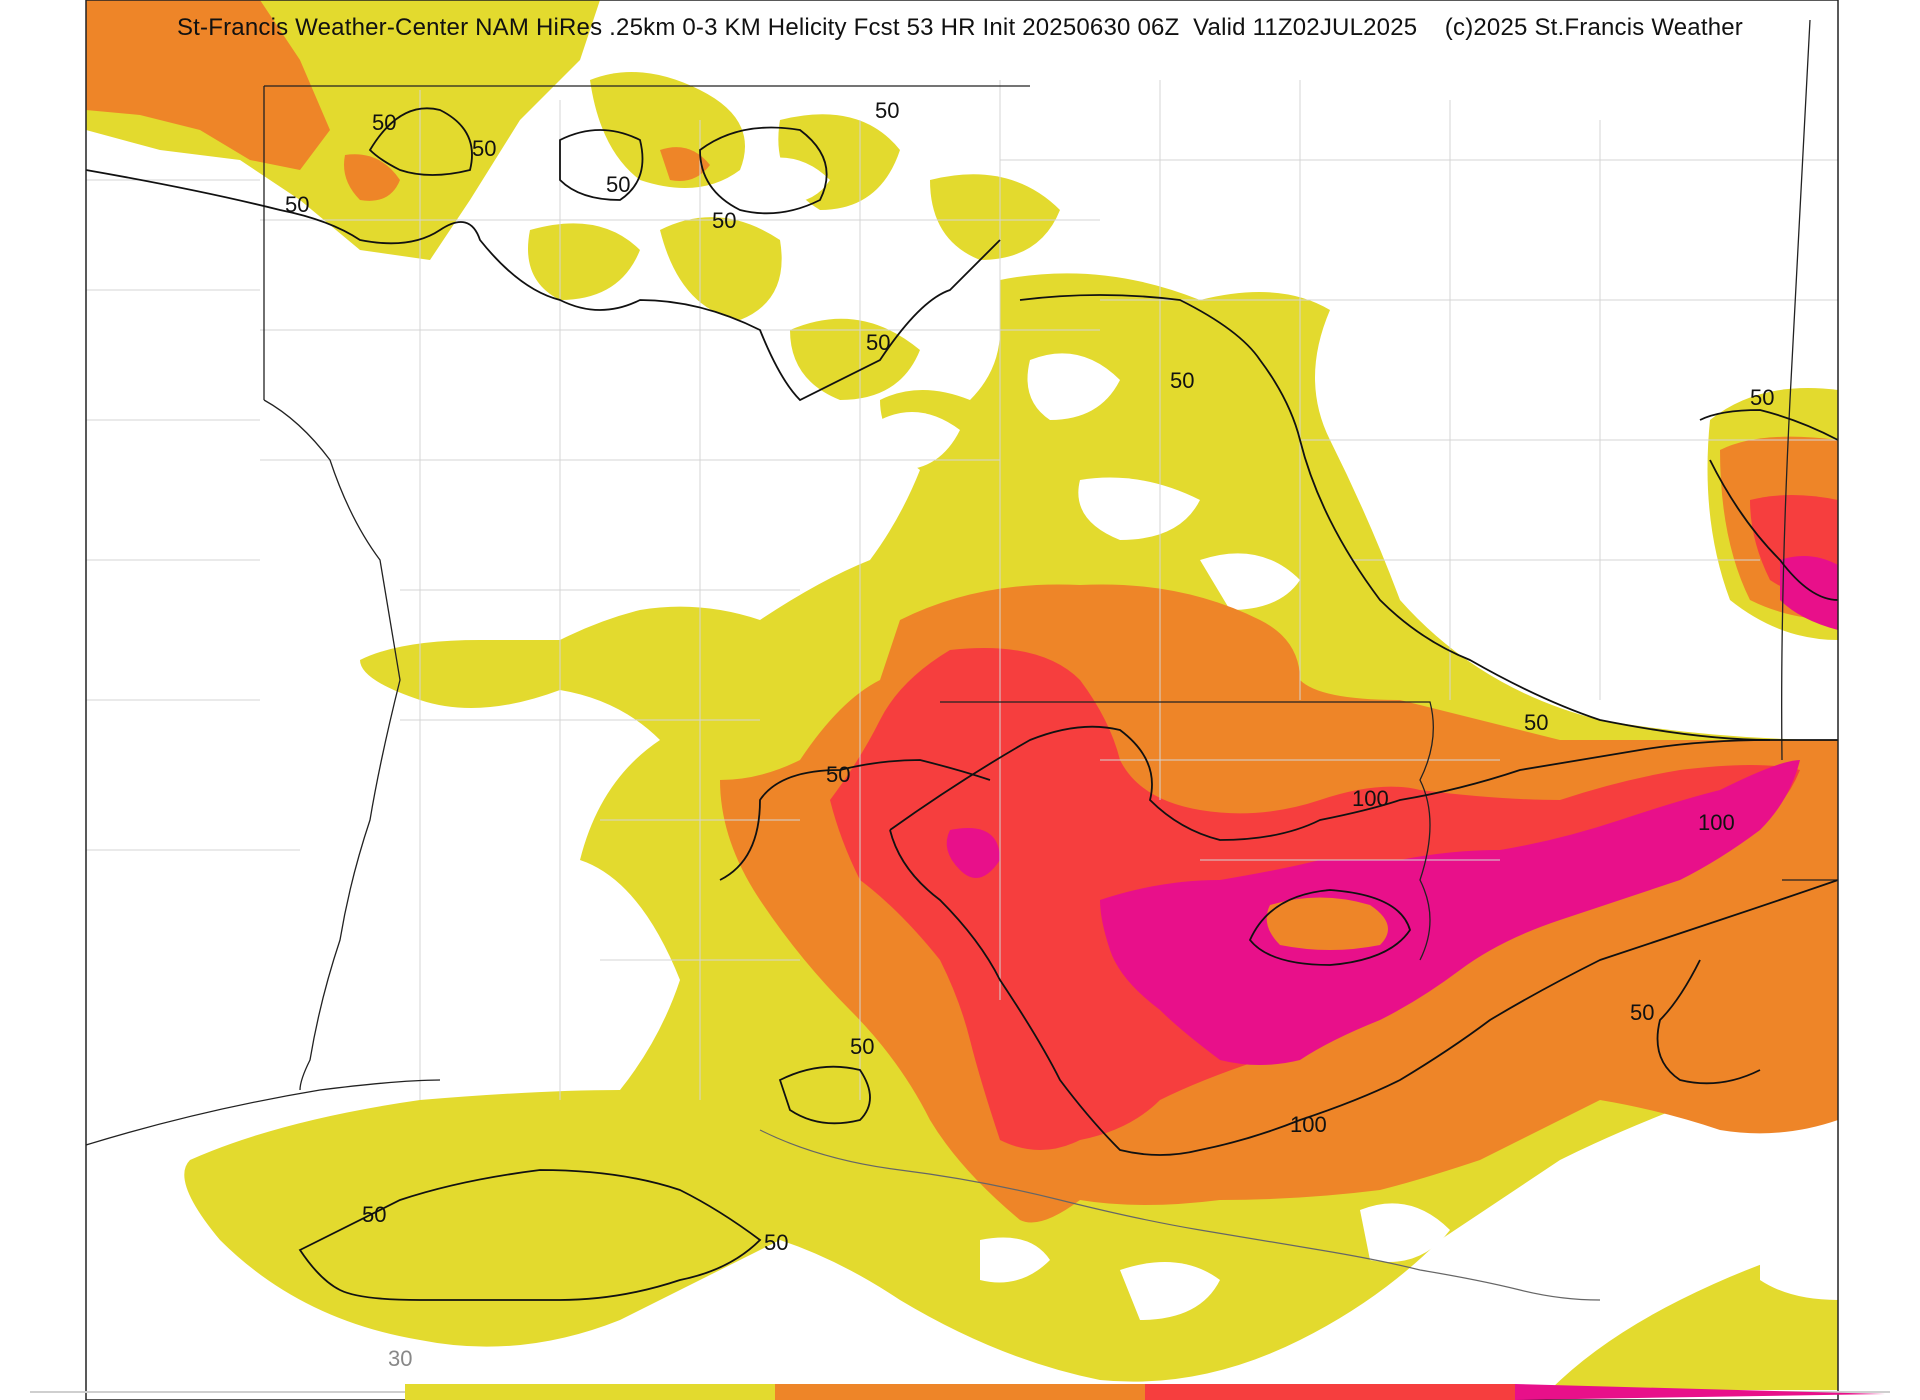 The width and height of the screenshot is (1920, 1400). What do you see at coordinates (400, 1358) in the screenshot?
I see `colorbar-tick-label: 30` at bounding box center [400, 1358].